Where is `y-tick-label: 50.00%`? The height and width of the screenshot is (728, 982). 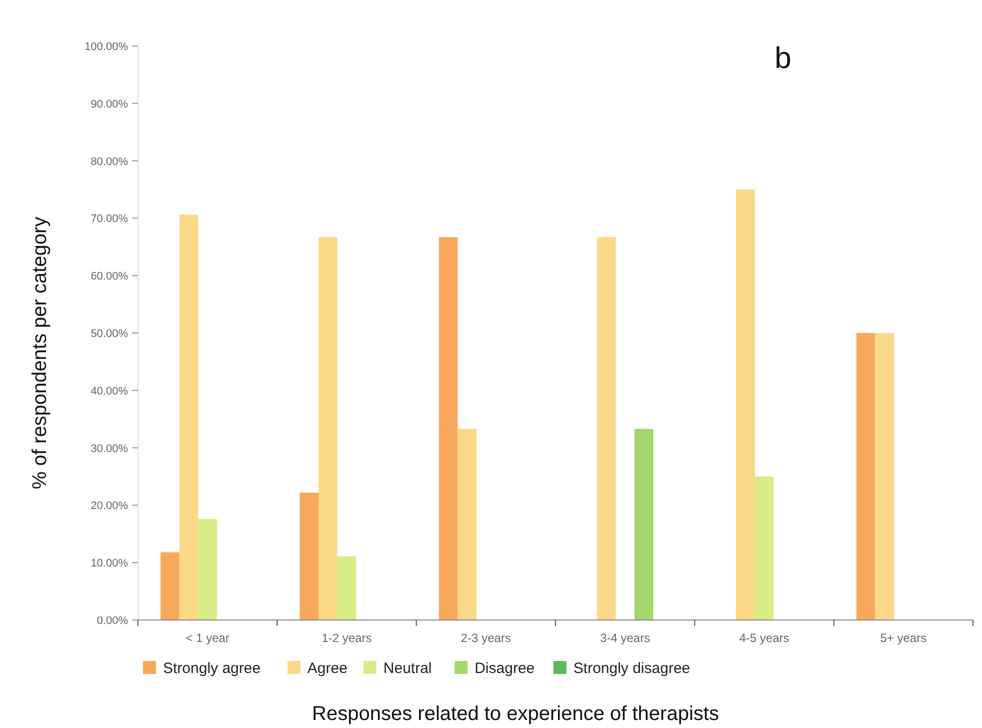
y-tick-label: 50.00% is located at coordinates (109, 334).